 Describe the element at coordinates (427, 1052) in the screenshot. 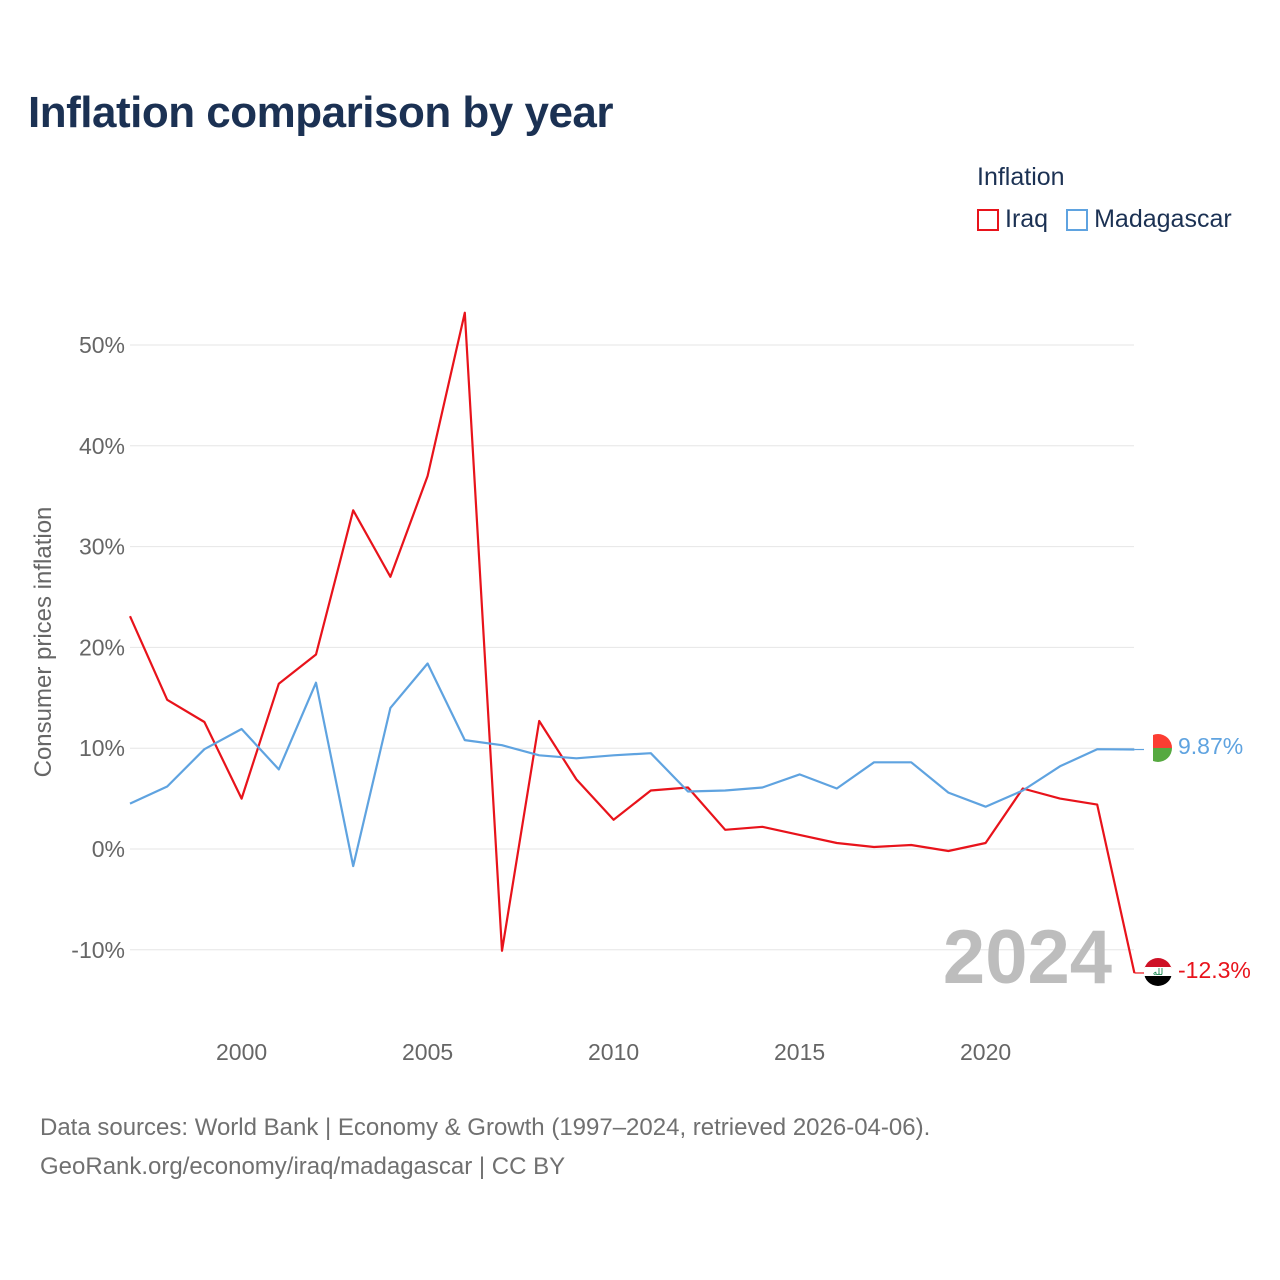

I see `x-tick-label: 2005` at that location.